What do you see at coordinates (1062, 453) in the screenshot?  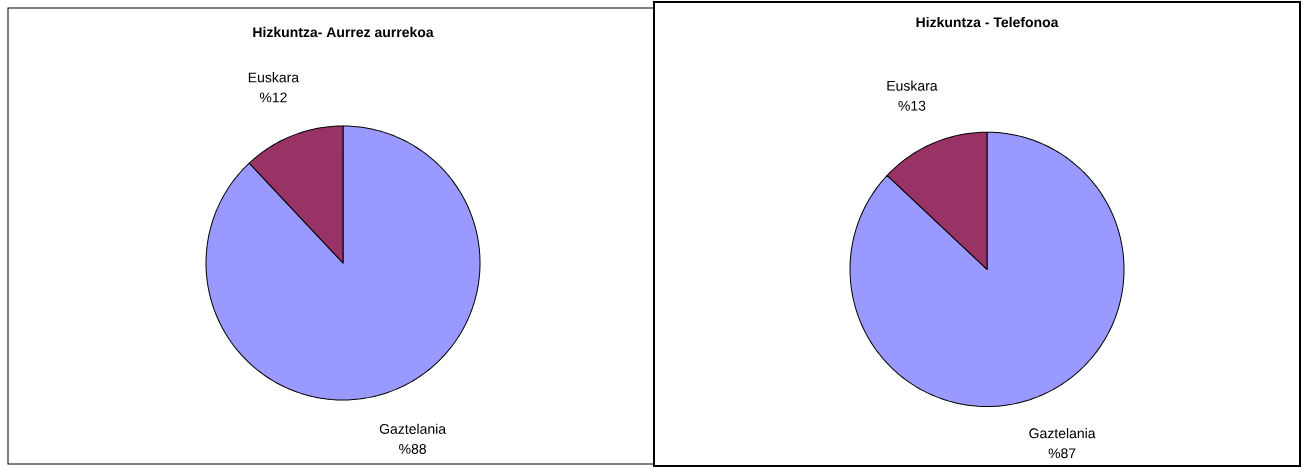 I see `data-label: %87` at bounding box center [1062, 453].